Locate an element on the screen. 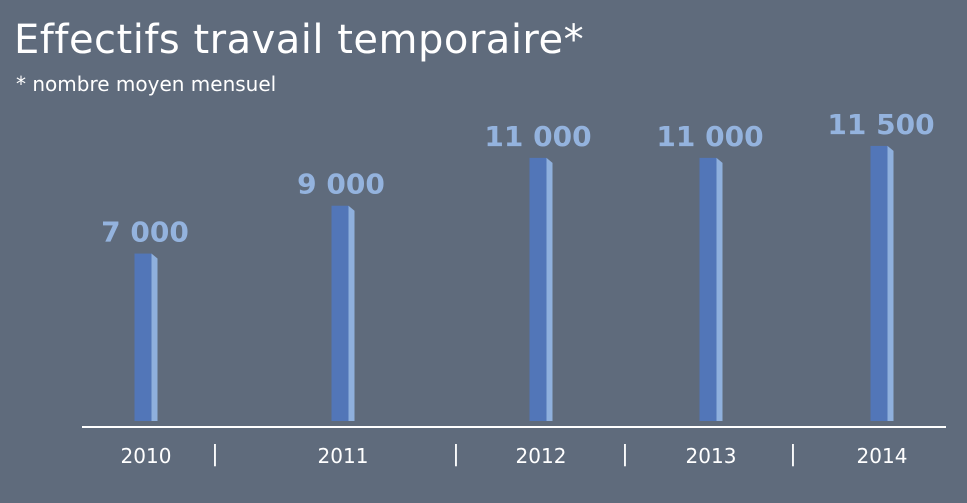 The width and height of the screenshot is (967, 503). value-label-2010: 7 000 is located at coordinates (145, 232).